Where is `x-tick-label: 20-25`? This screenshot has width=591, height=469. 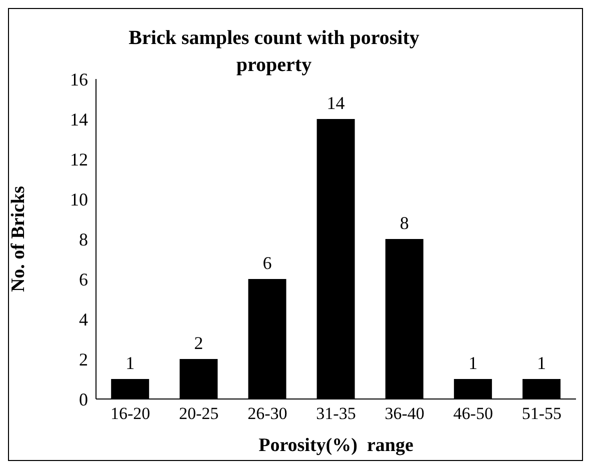
x-tick-label: 20-25 is located at coordinates (199, 414).